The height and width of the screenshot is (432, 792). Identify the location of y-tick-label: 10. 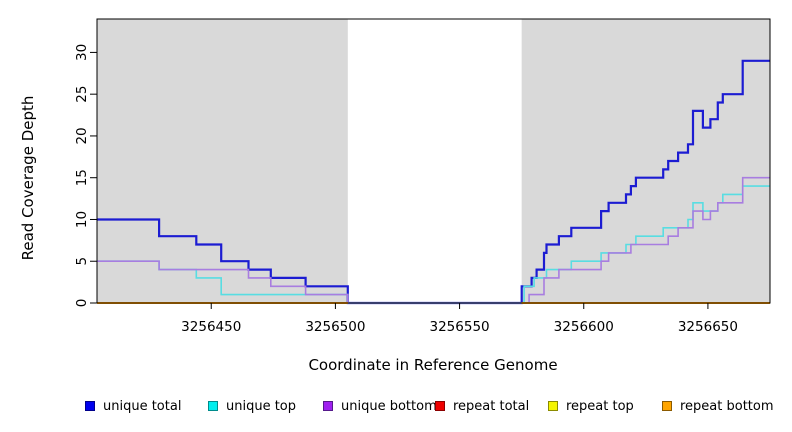
(82, 219).